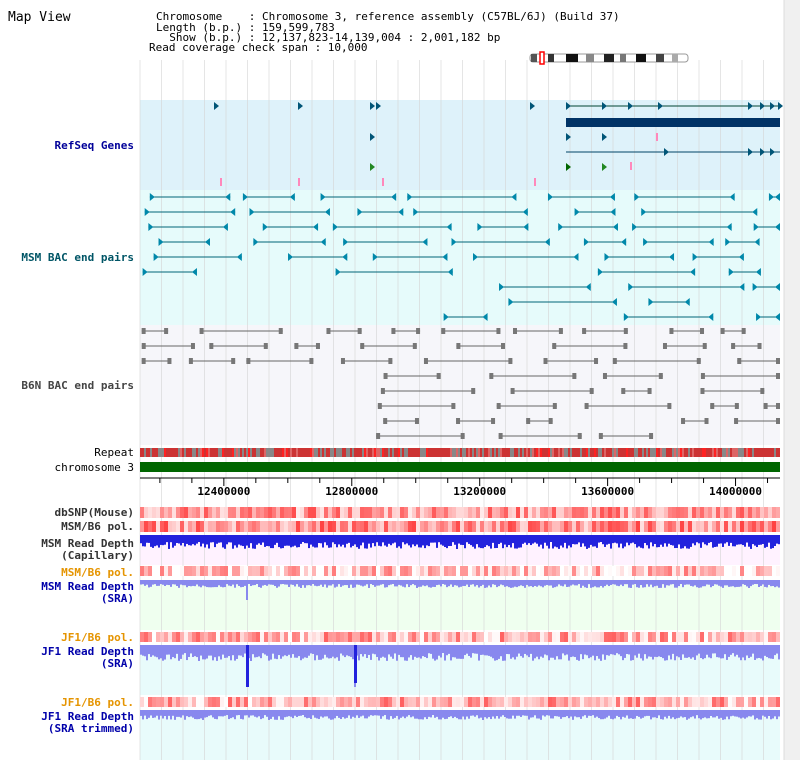 The height and width of the screenshot is (760, 800). I want to click on msm-bac-features, so click(461, 257).